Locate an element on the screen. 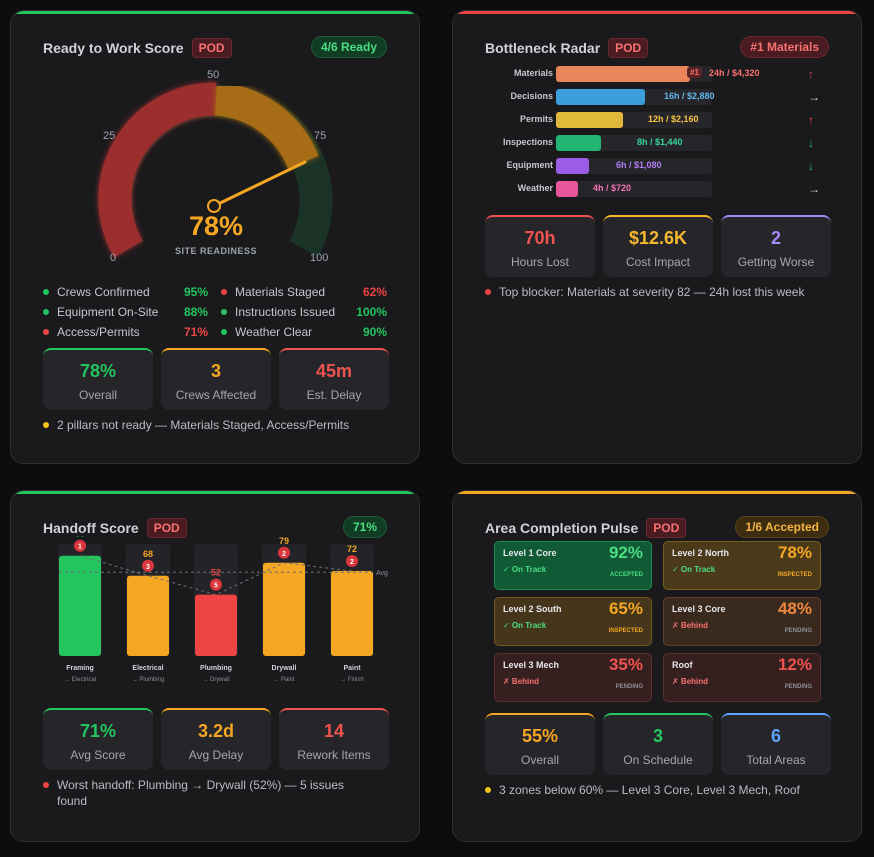 This screenshot has width=874, height=857. issue-count-label: 2 is located at coordinates (284, 554).